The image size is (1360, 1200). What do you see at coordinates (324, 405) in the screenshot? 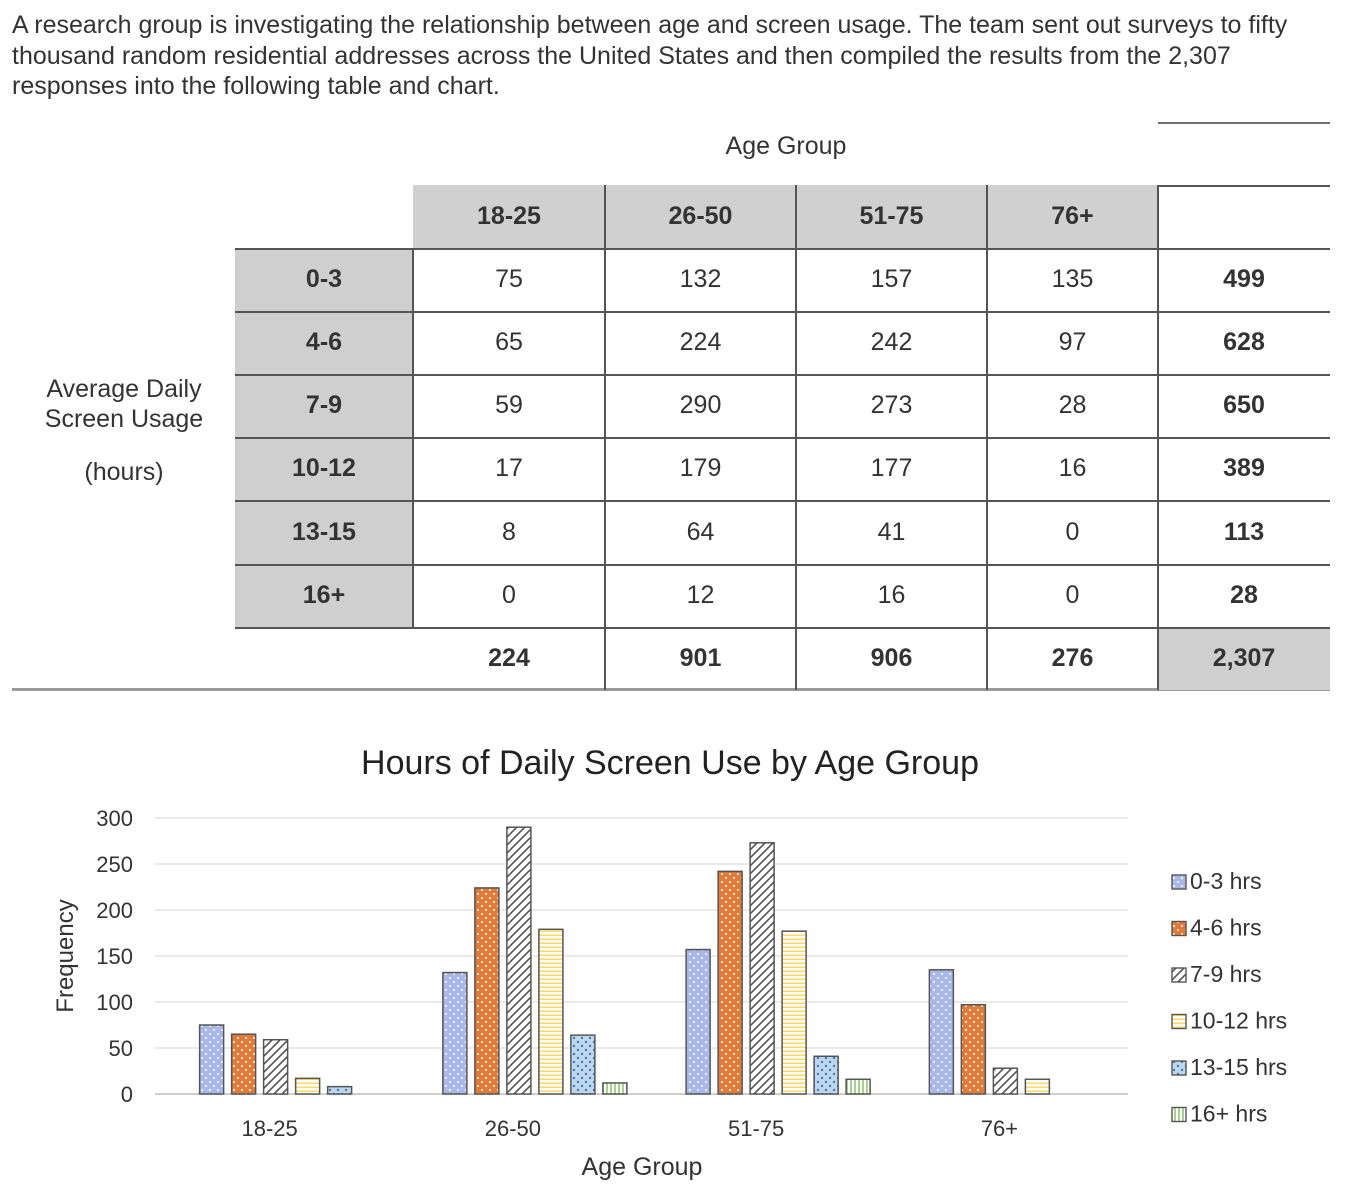
I see `row-header: 7-9` at bounding box center [324, 405].